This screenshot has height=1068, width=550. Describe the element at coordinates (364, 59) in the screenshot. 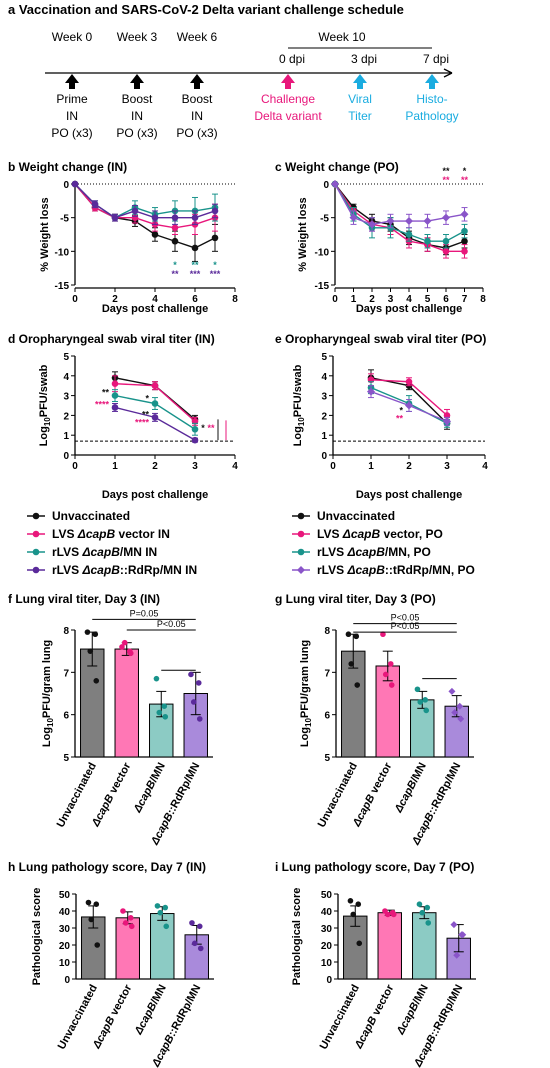

I see `dpi-label: 3 dpi` at that location.